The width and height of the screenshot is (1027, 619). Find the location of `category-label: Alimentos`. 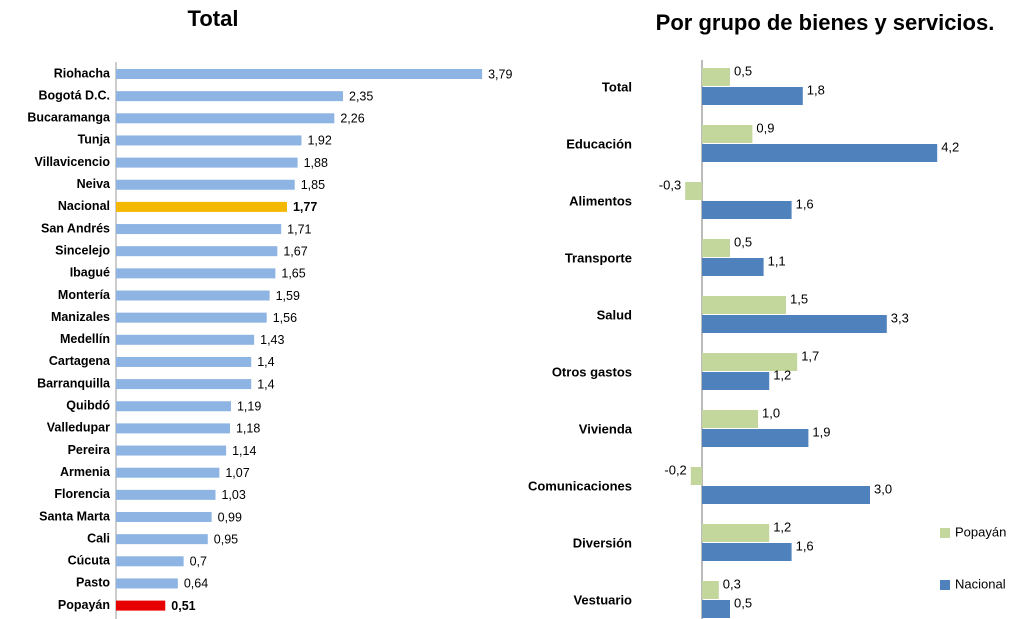

category-label: Alimentos is located at coordinates (600, 200).